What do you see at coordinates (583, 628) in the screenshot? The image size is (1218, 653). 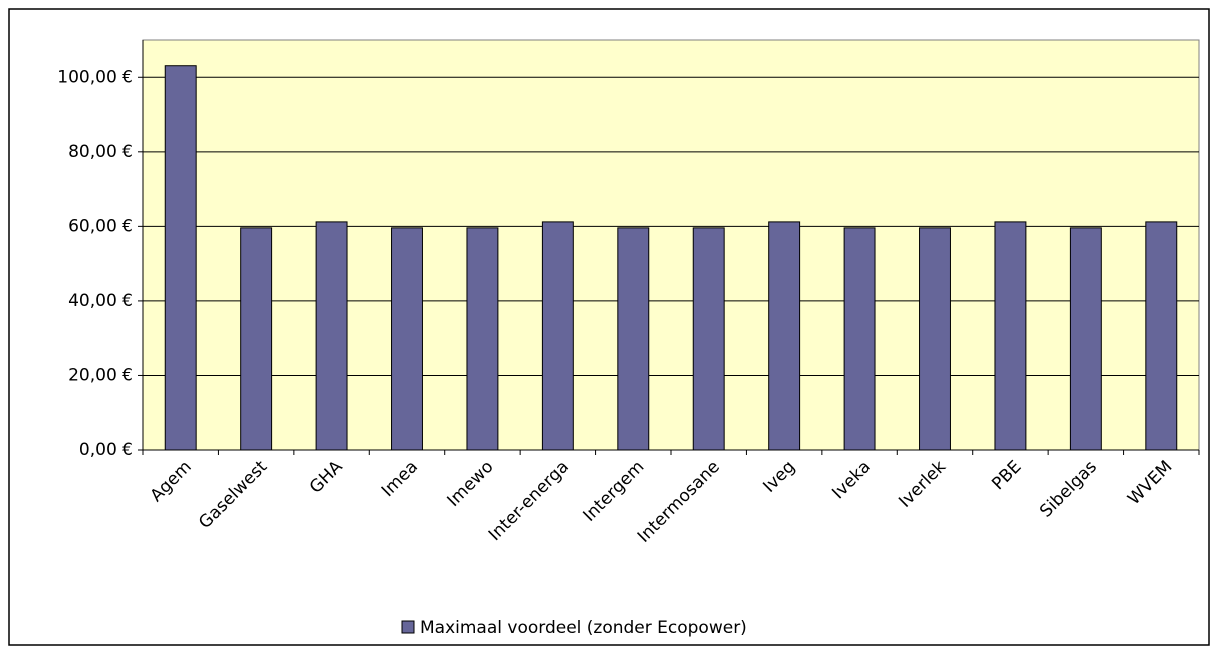 I see `legend-label: Maximaal voordeel (zonder Ecopower)` at bounding box center [583, 628].